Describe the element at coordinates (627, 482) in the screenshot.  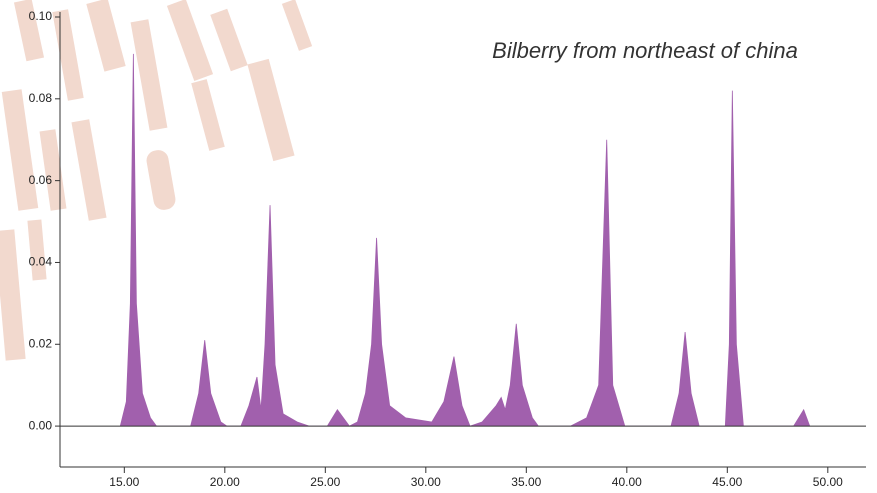
I see `x-tick-label: 40.00` at that location.